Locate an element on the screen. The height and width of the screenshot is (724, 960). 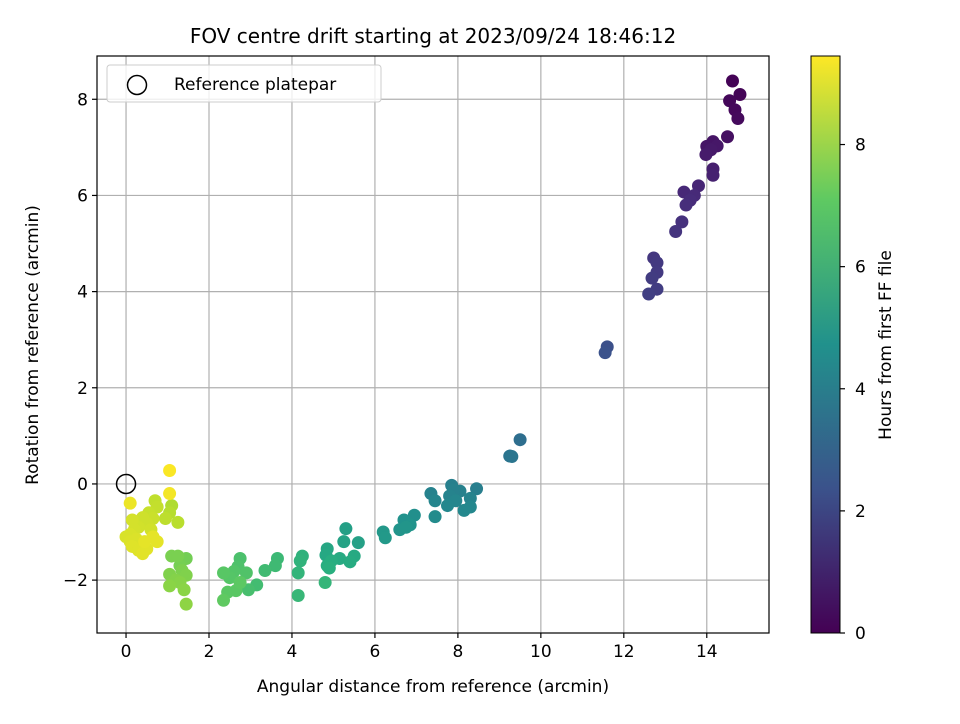
y-tick-label: 8 is located at coordinates (82, 100).